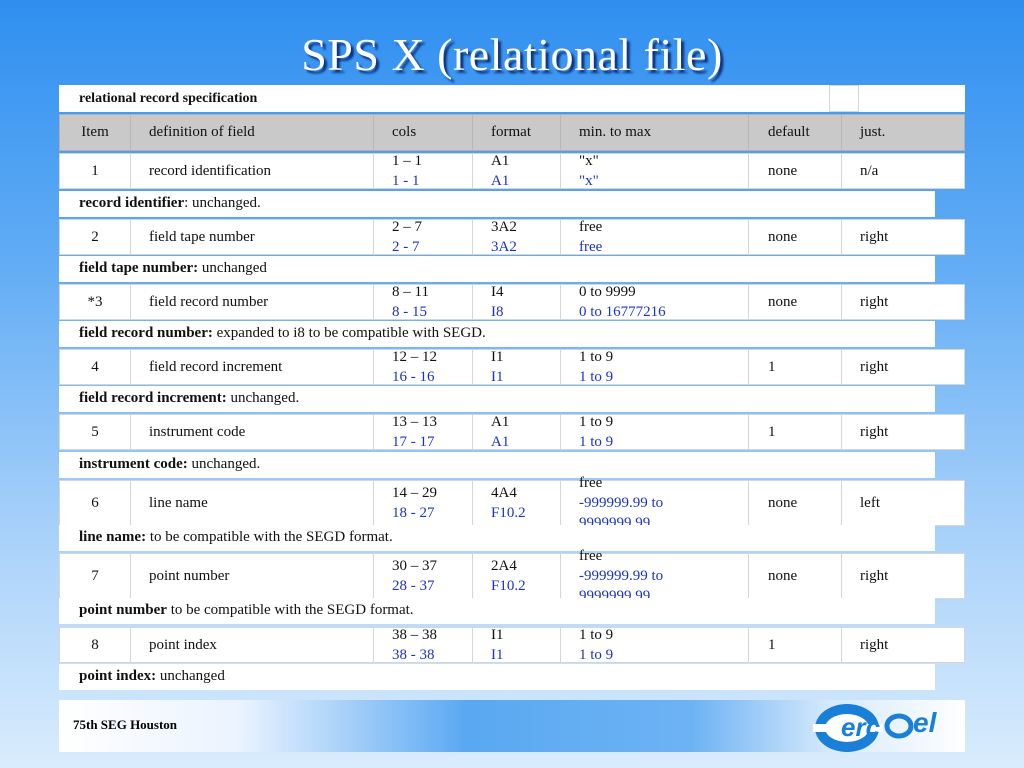 The height and width of the screenshot is (768, 1024). Describe the element at coordinates (95, 575) in the screenshot. I see `cell-item: 7` at that location.